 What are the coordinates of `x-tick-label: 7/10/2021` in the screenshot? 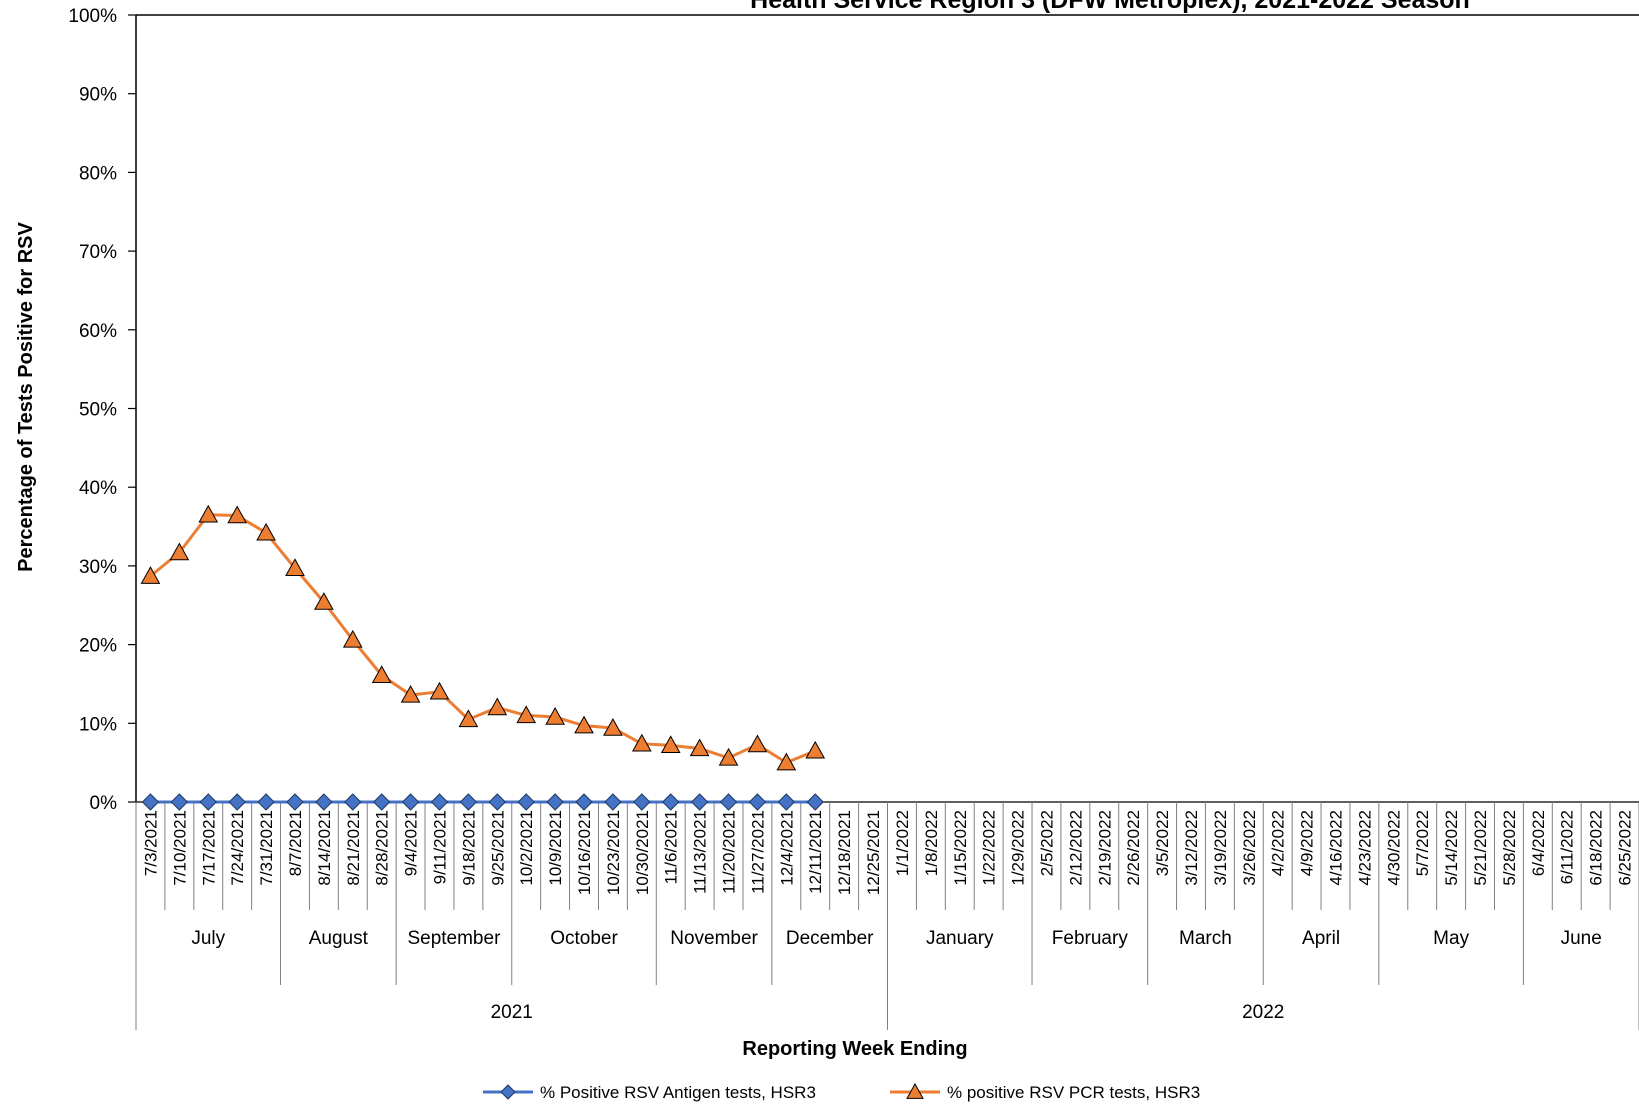 It's located at (179, 848).